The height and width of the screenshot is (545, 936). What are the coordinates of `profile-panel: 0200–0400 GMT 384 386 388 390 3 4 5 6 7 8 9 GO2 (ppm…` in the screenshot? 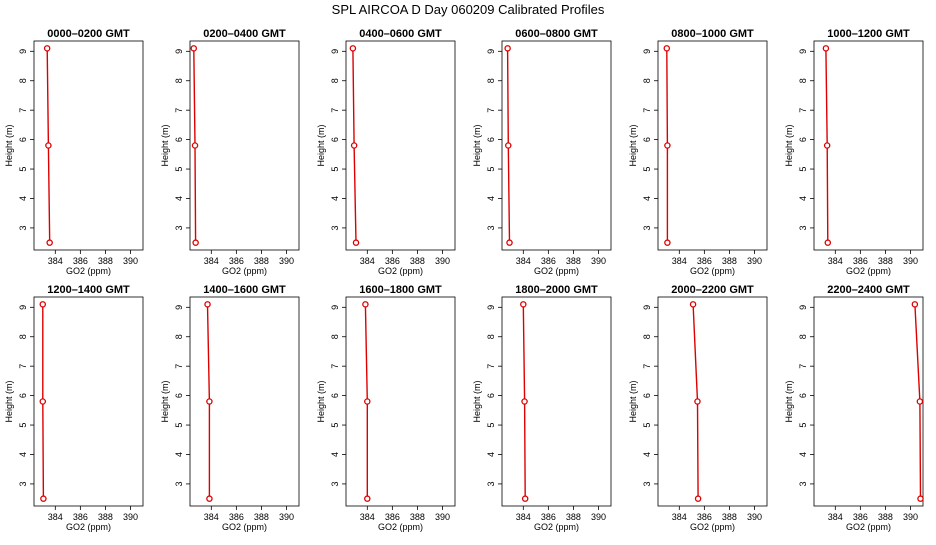 It's located at (230, 152).